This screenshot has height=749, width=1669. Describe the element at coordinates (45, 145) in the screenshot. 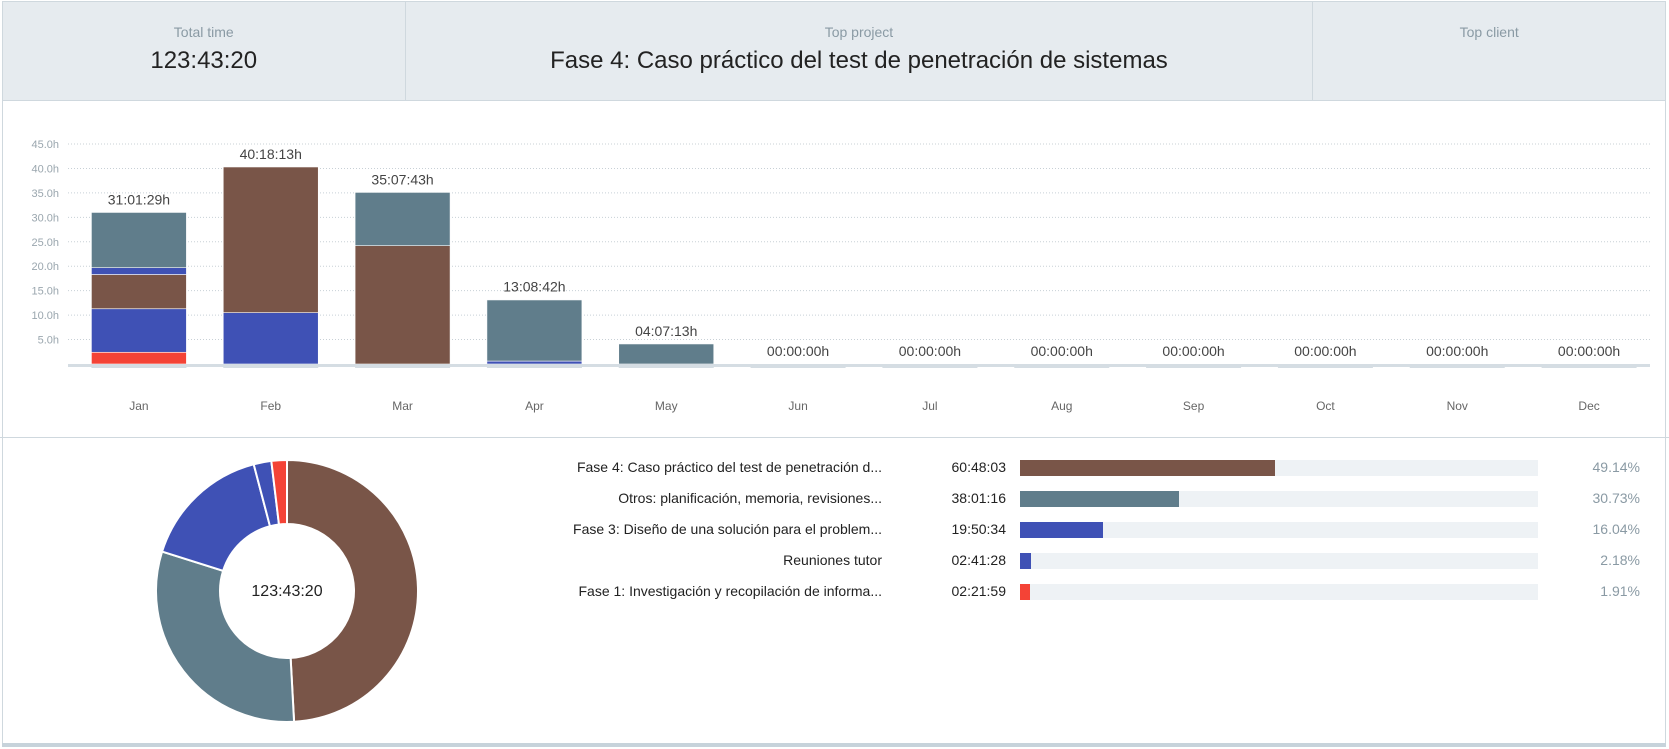

I see `y-tick-label: 45.0h` at that location.